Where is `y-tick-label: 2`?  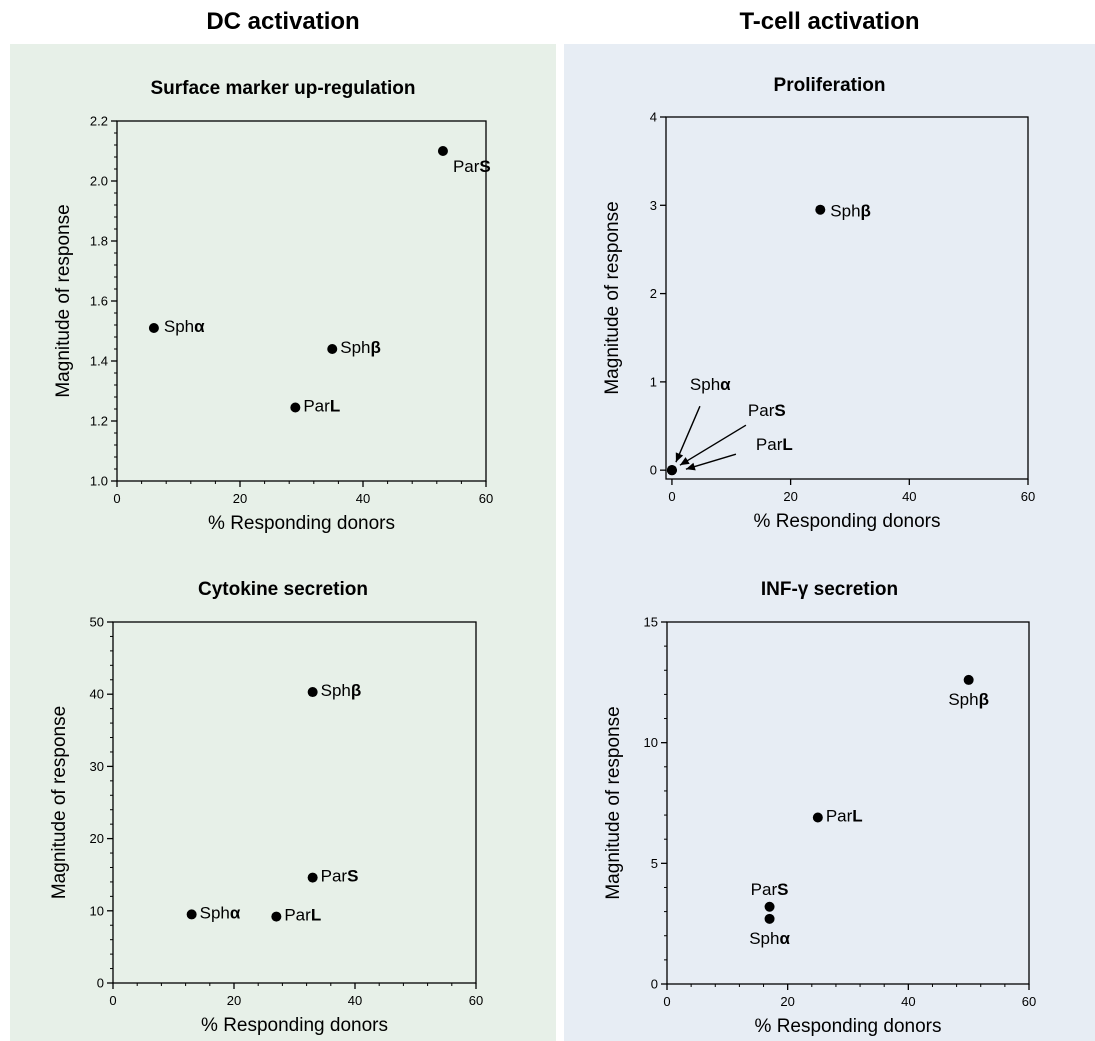
y-tick-label: 2 is located at coordinates (653, 293).